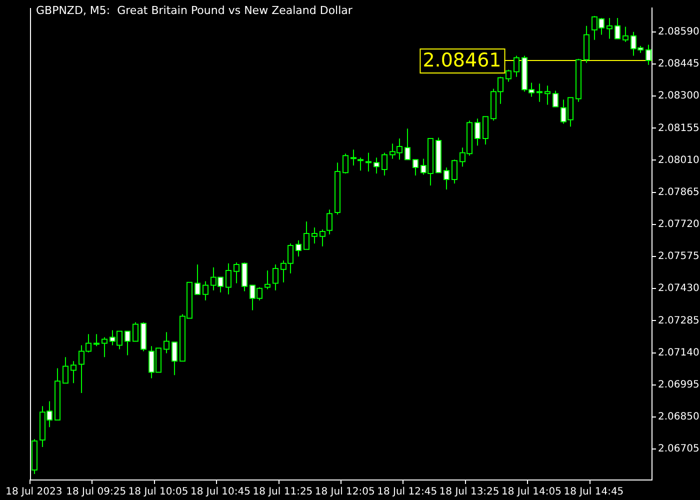 Image resolution: width=700 pixels, height=500 pixels. What do you see at coordinates (194, 10) in the screenshot?
I see `chart-title: GBPNZD, M5: Great Britain Pound vs New Zealand Dollar` at bounding box center [194, 10].